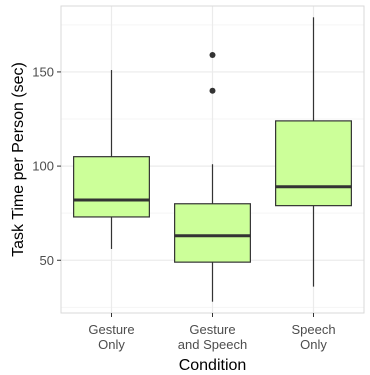 This screenshot has height=375, width=370. I want to click on y-axis: 50 100 150, so click(46, 166).